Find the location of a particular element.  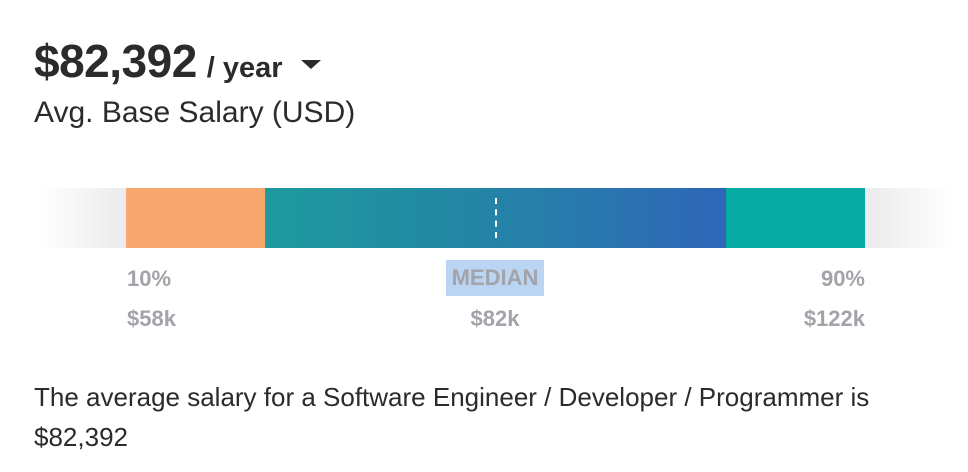

high-percentile-label: 90% is located at coordinates (842, 278).